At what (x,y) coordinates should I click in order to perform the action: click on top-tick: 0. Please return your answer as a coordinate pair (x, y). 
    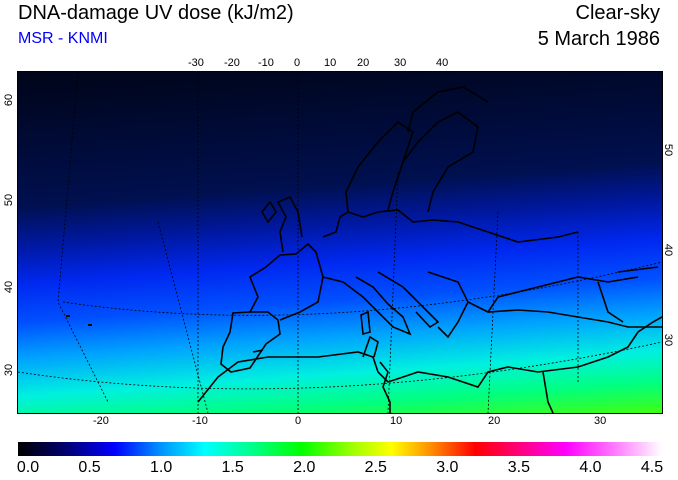
    Looking at the image, I should click on (297, 63).